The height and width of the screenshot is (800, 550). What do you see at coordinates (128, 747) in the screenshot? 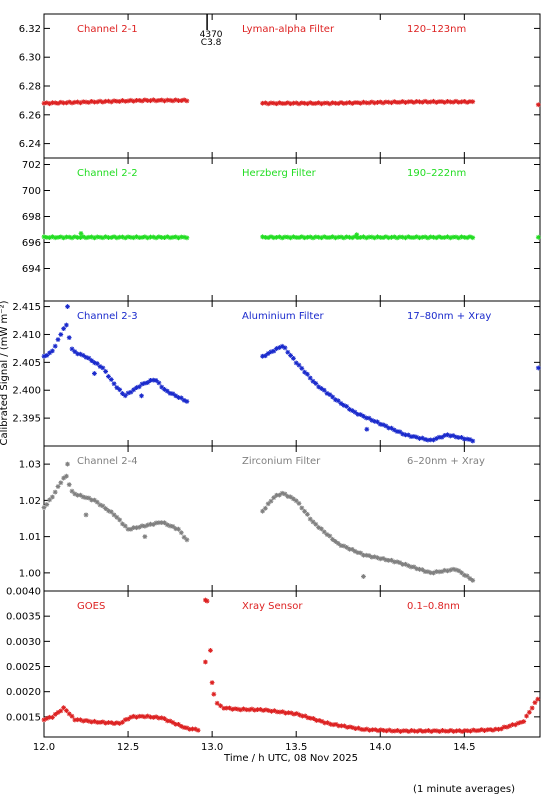
I see `x-tick-label: 12.5` at bounding box center [128, 747].